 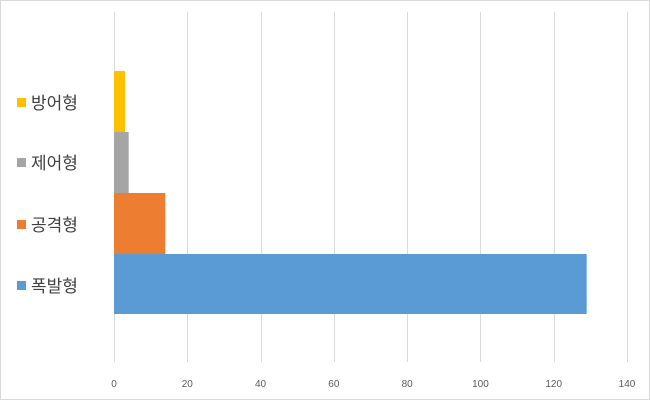 I want to click on legend-label: 공격형, so click(x=54, y=226).